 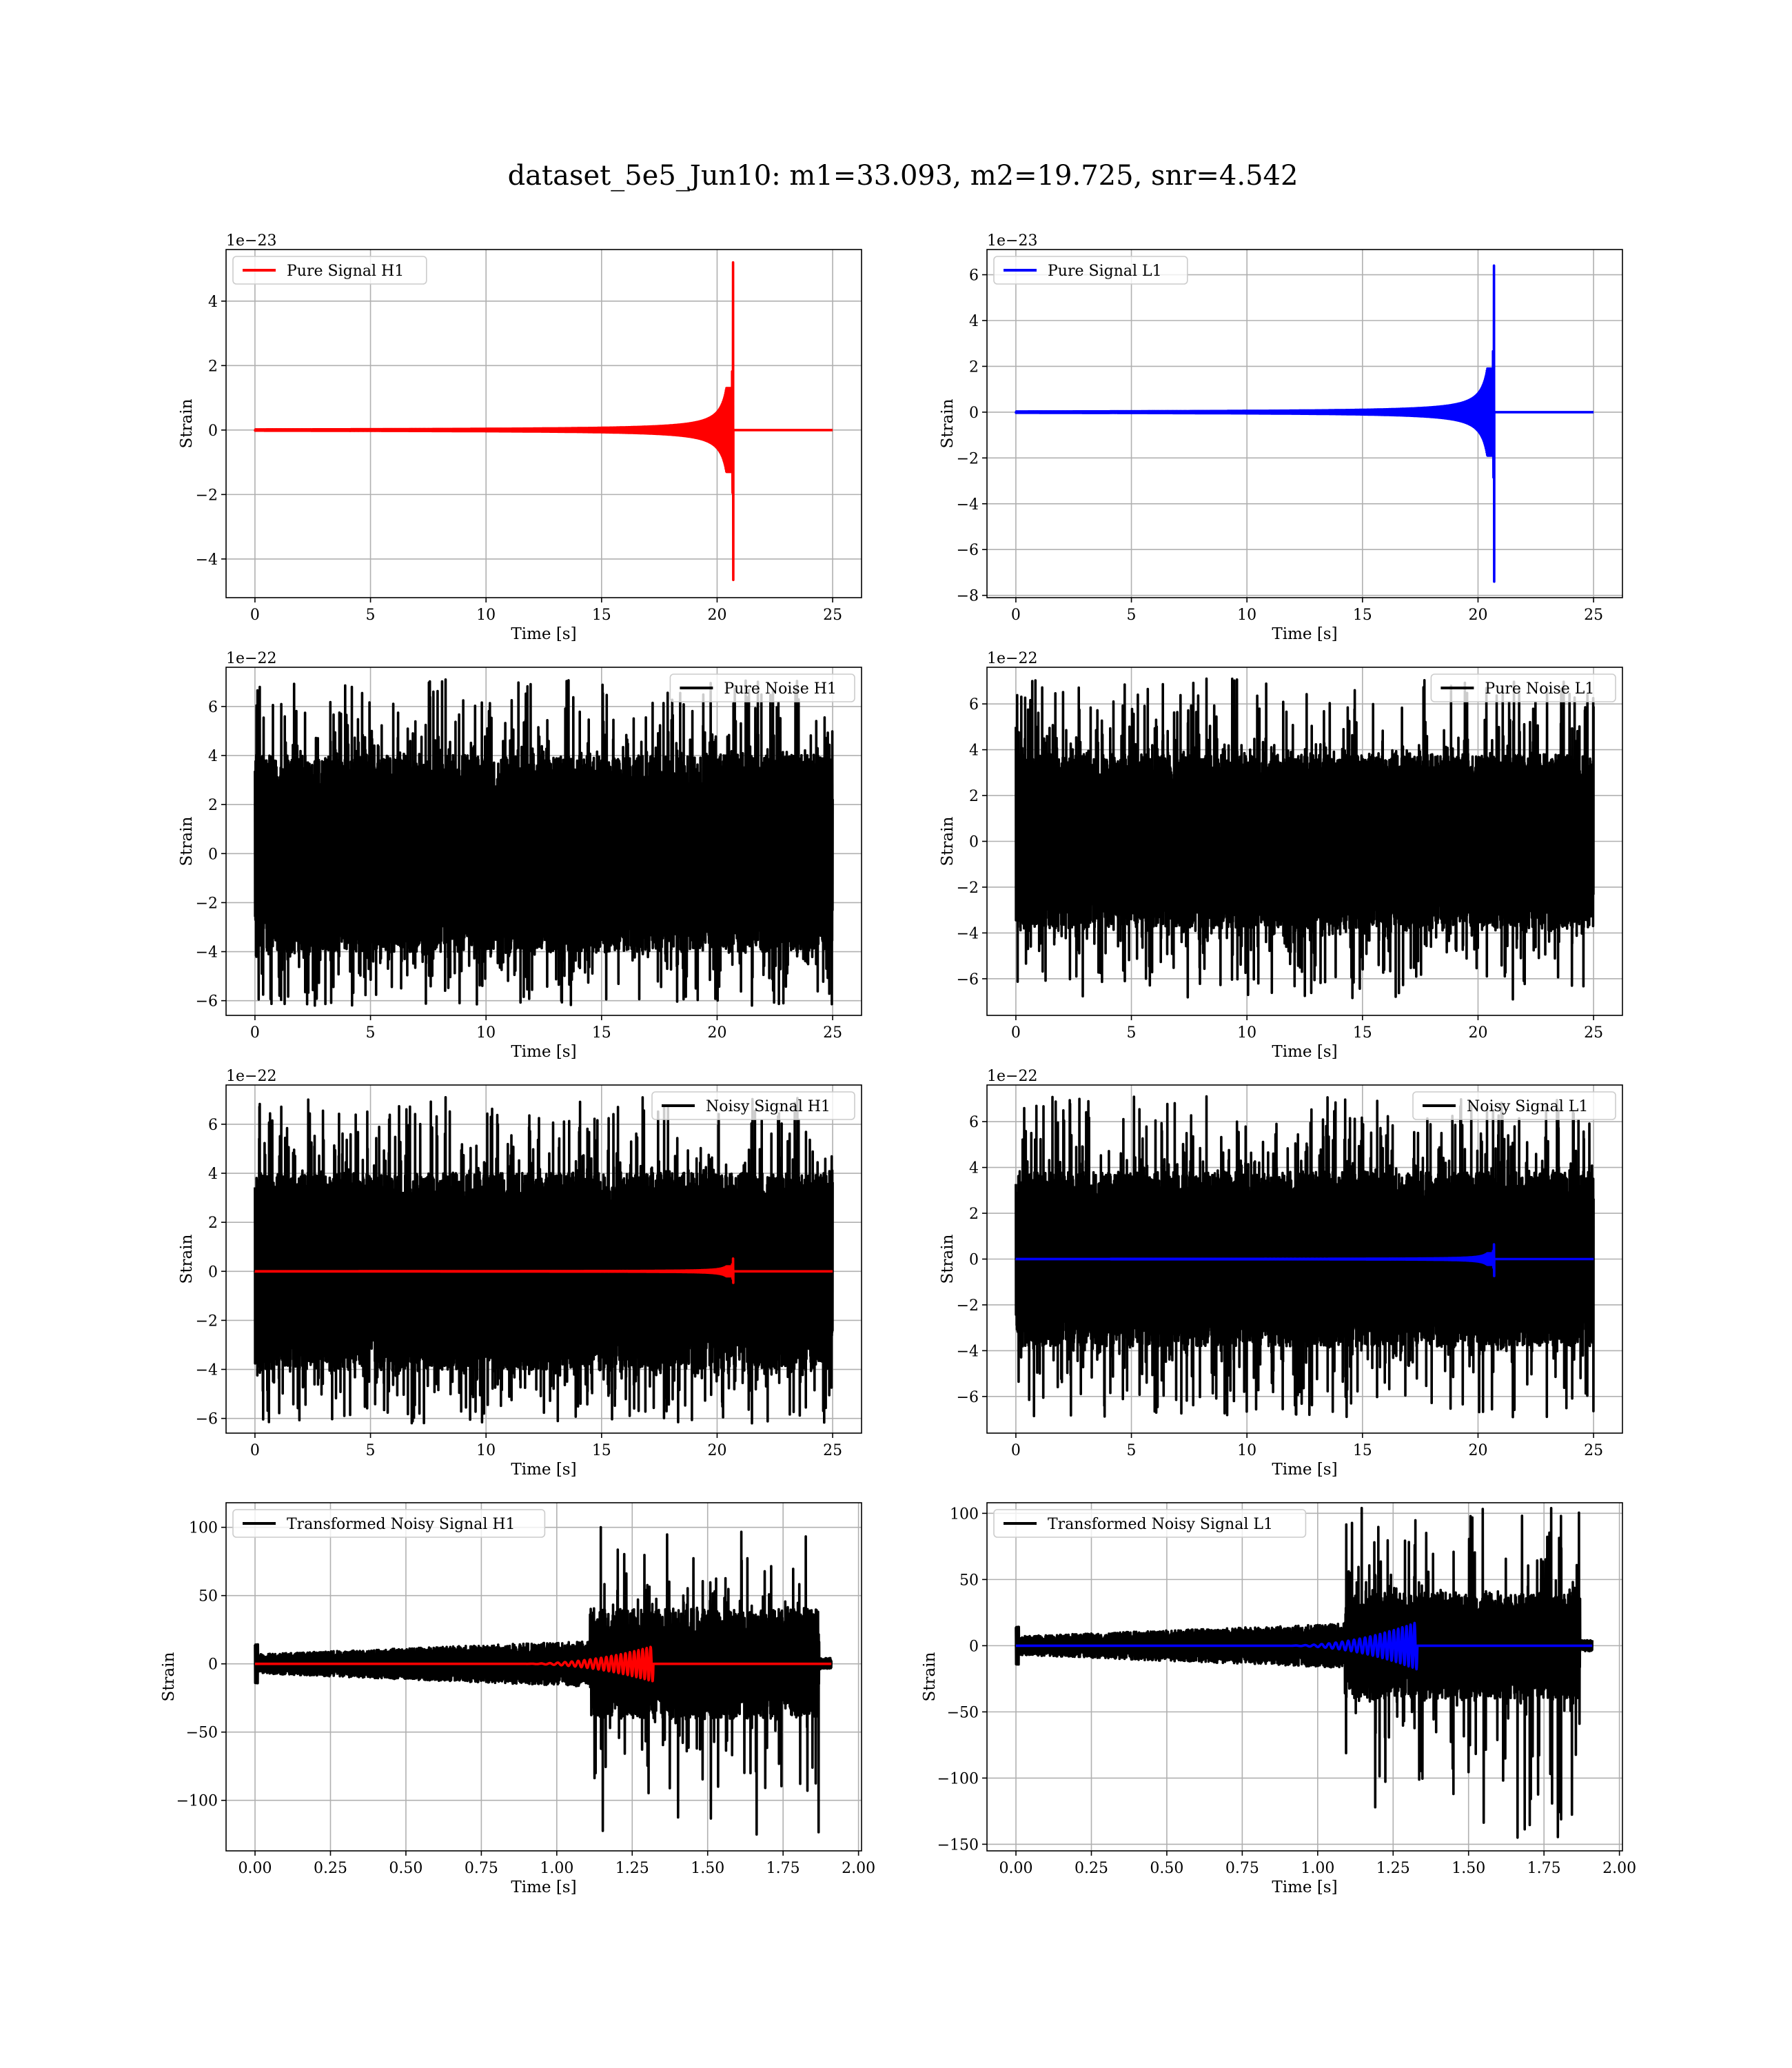 I want to click on legend: Pure Noise L1, so click(x=1523, y=687).